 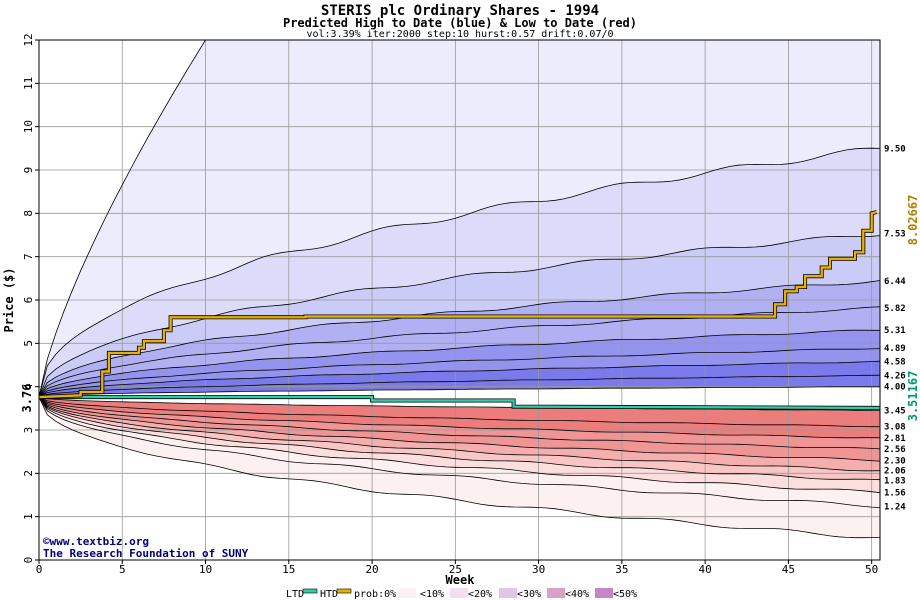 What do you see at coordinates (146, 553) in the screenshot?
I see `credit-foundation: The Research Foundation of SUNY` at bounding box center [146, 553].